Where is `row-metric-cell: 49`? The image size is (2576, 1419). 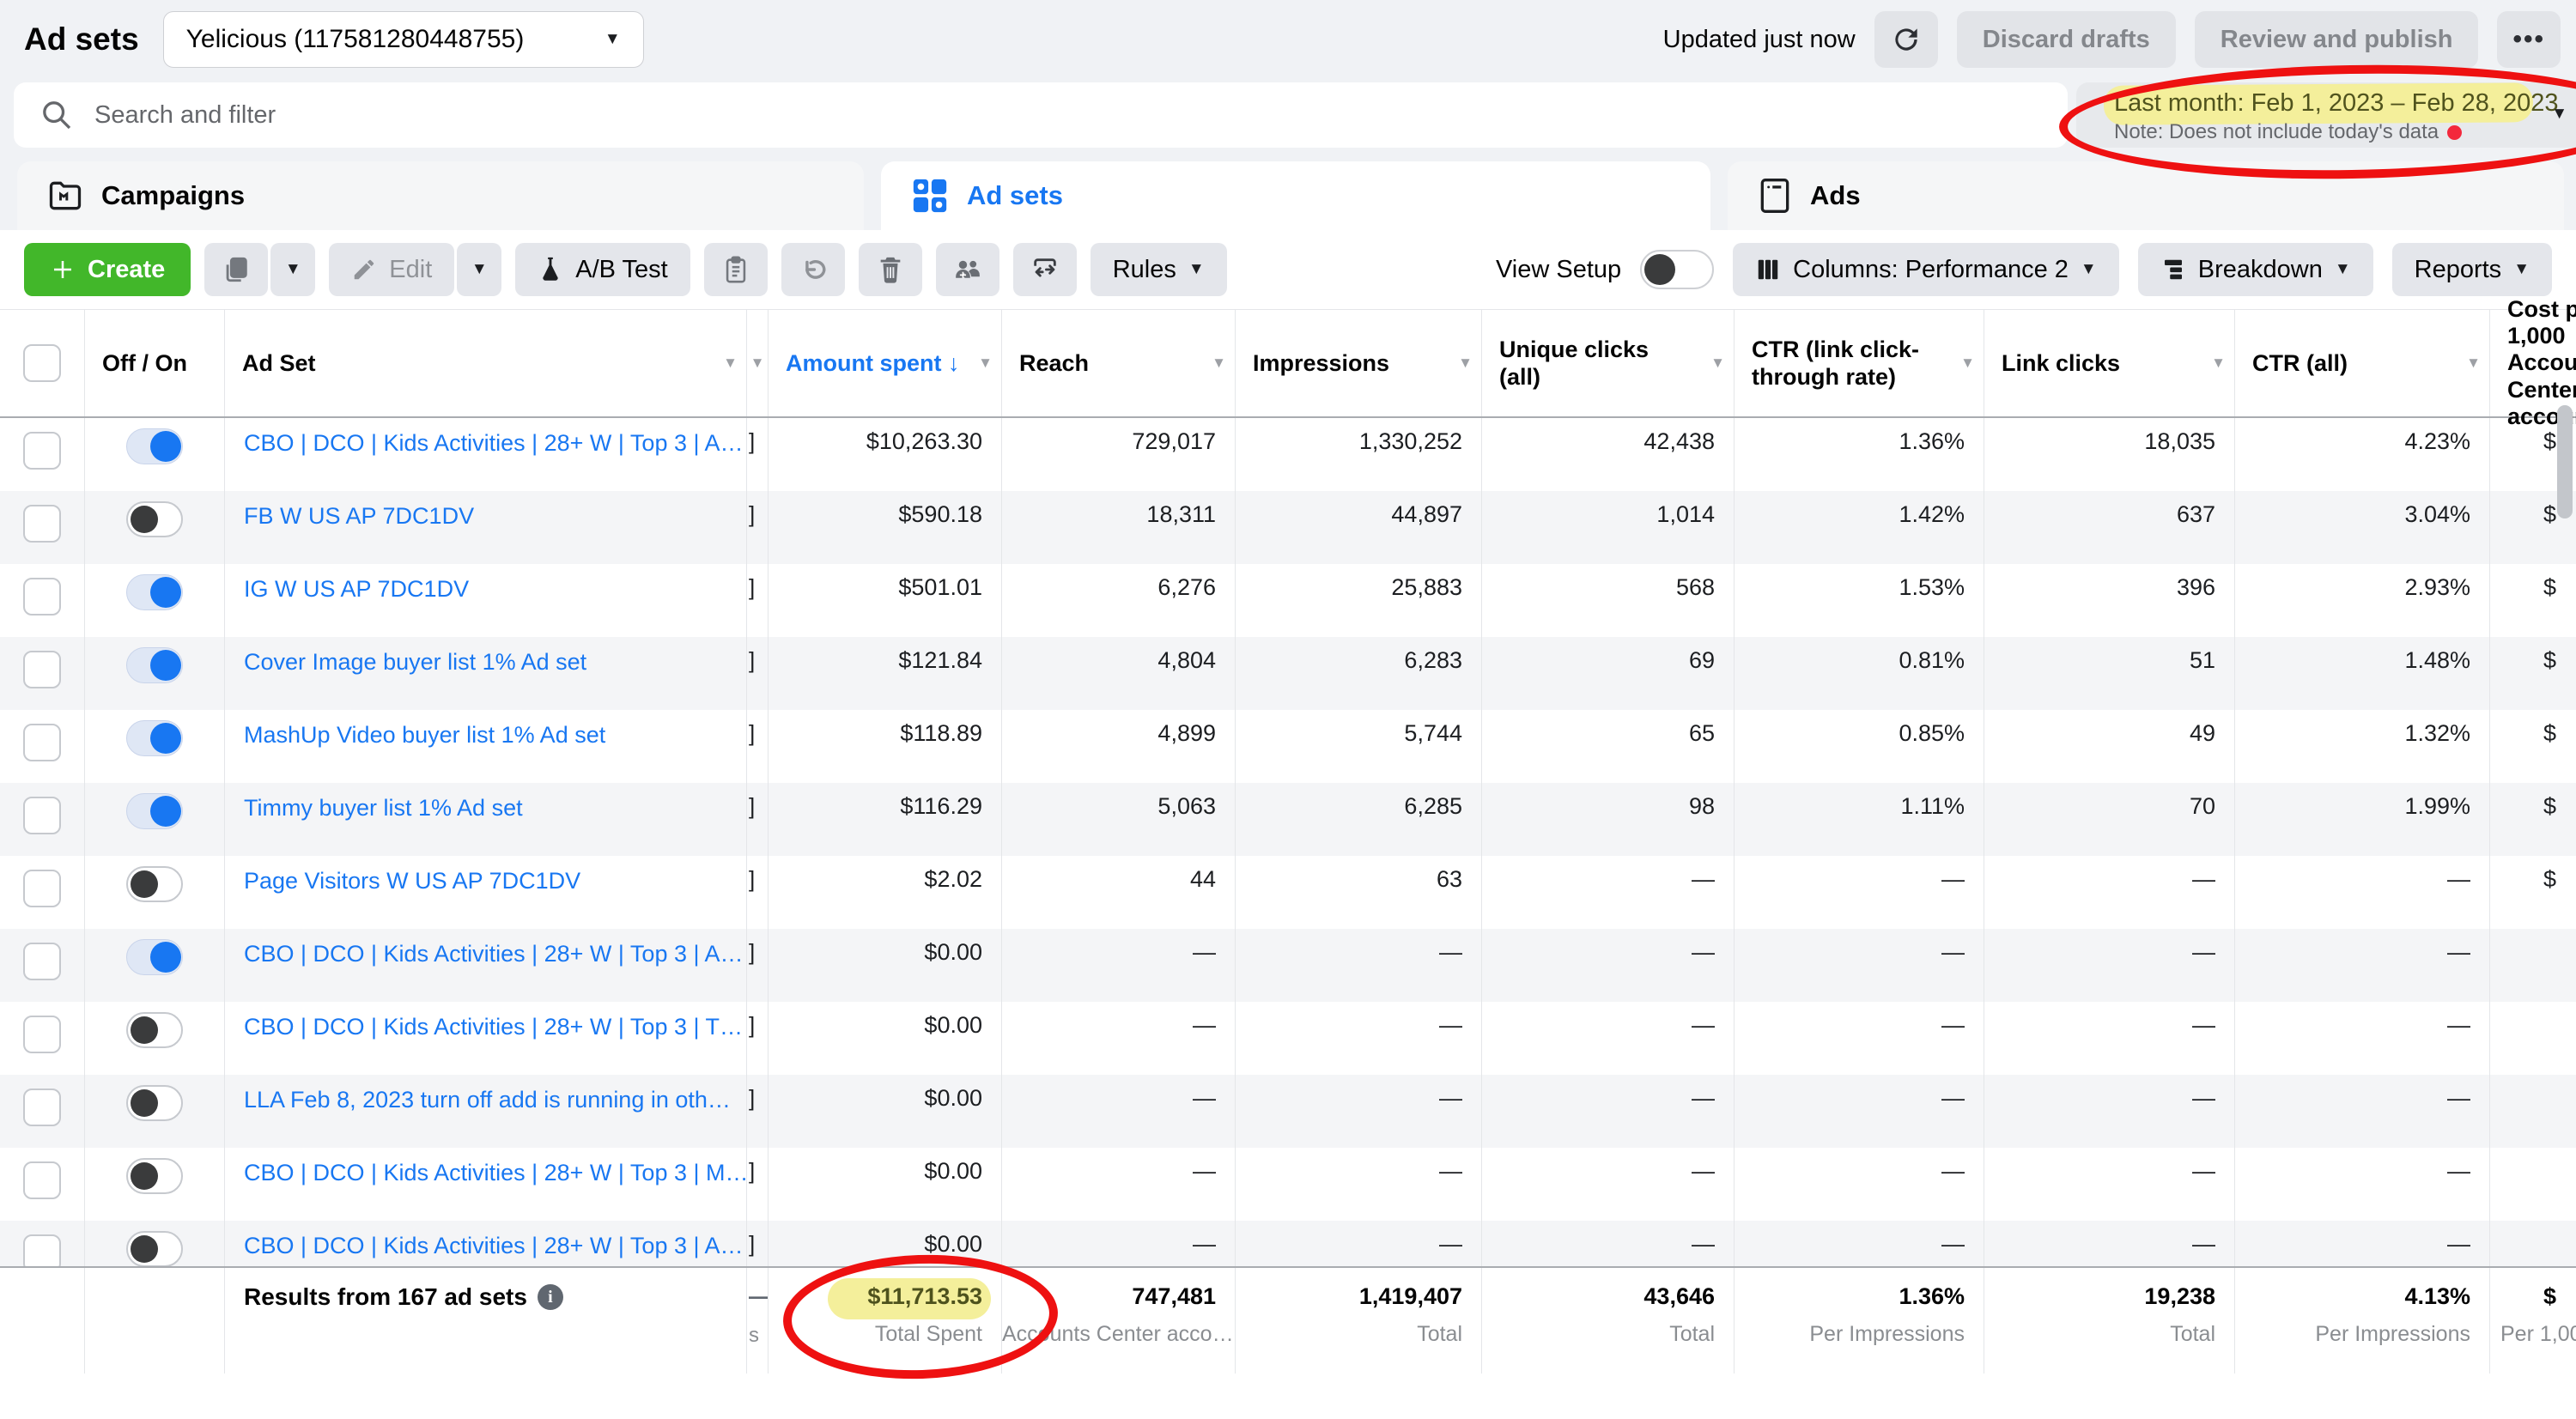
row-metric-cell: 49 is located at coordinates (2109, 747).